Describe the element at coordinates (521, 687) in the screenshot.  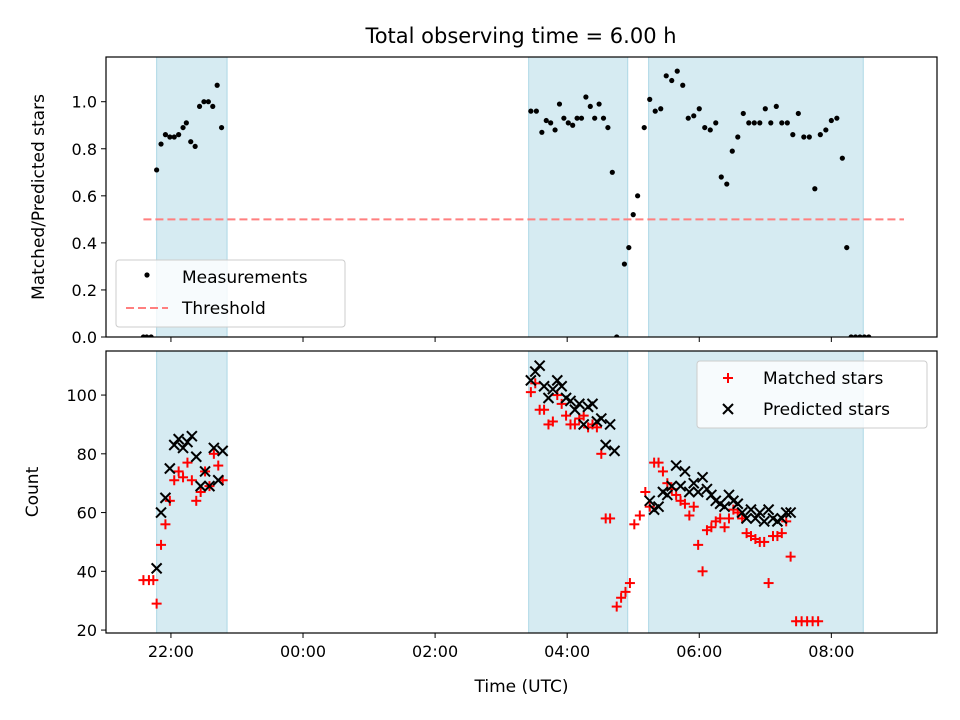
I see `x-axis-label: Time (UTC)` at that location.